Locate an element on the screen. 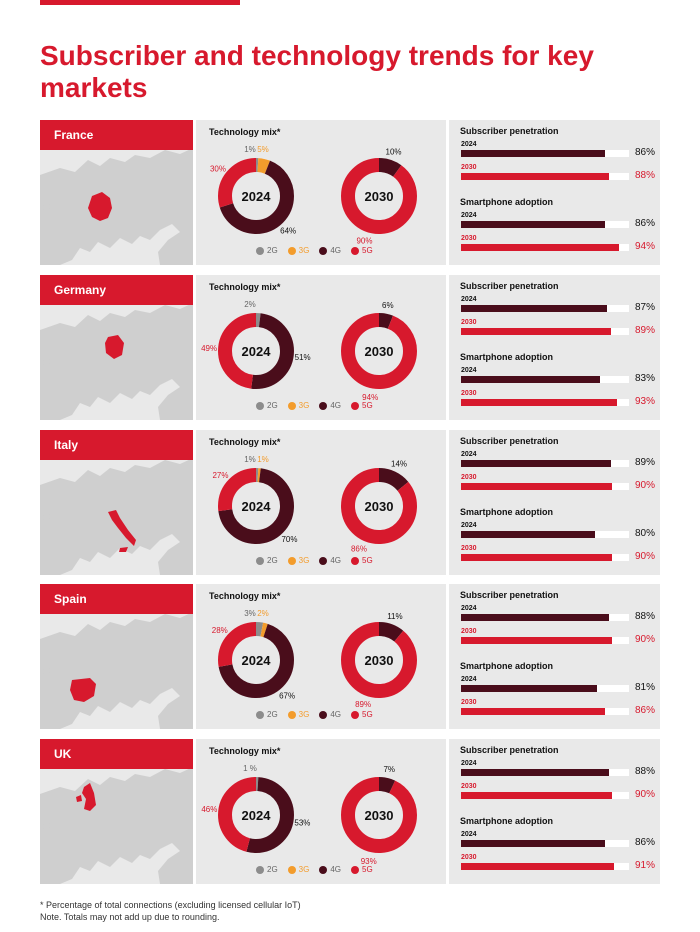  donut-label-4g: 64% is located at coordinates (288, 230).